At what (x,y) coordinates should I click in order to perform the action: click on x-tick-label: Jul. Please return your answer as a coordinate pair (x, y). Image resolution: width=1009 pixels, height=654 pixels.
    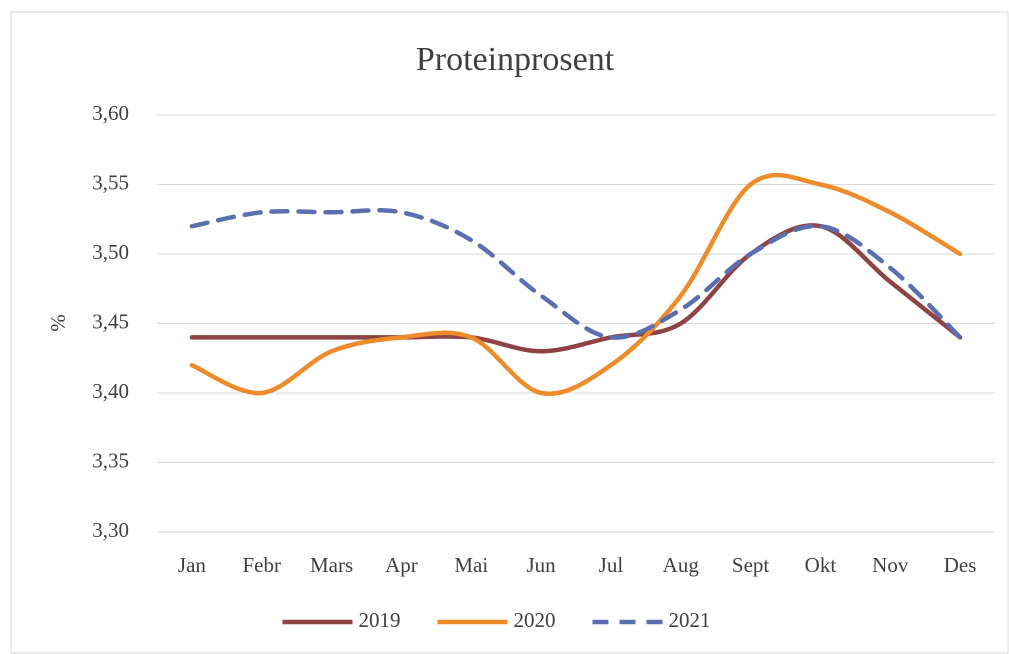
    Looking at the image, I should click on (611, 565).